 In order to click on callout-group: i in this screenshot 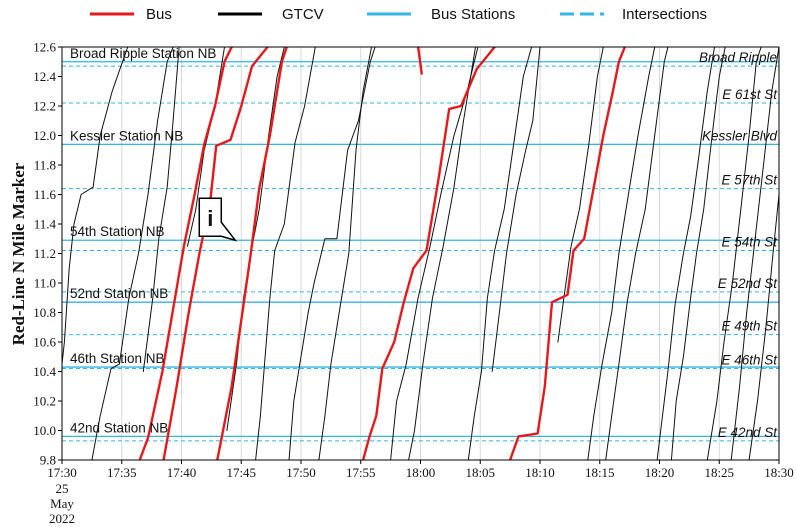, I will do `click(218, 219)`.